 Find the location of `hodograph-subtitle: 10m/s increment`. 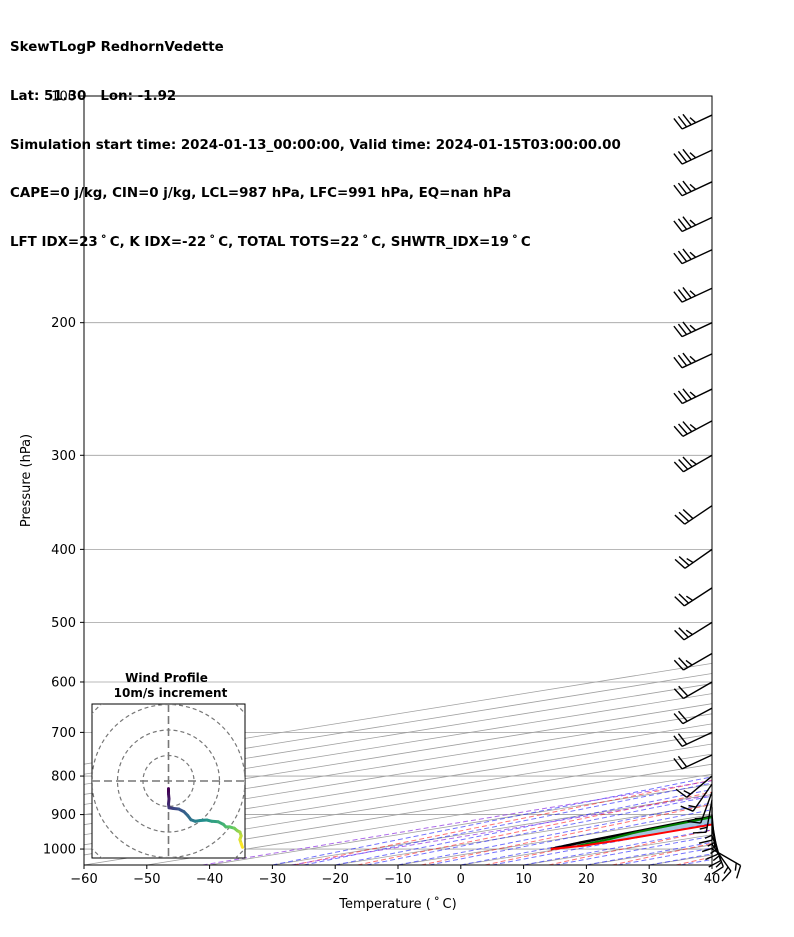

hodograph-subtitle: 10m/s increment is located at coordinates (171, 693).